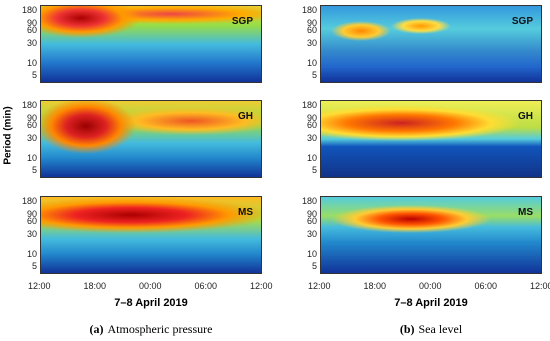 The width and height of the screenshot is (550, 341). I want to click on caption-letter: (b), so click(407, 329).